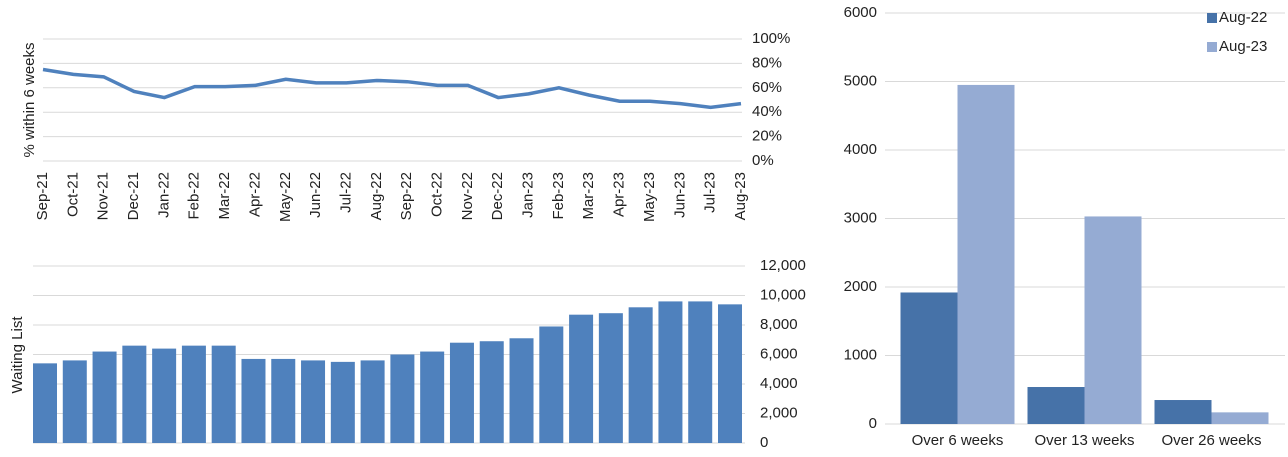  Describe the element at coordinates (1211, 440) in the screenshot. I see `x-tick-label: Over 26 weeks` at that location.